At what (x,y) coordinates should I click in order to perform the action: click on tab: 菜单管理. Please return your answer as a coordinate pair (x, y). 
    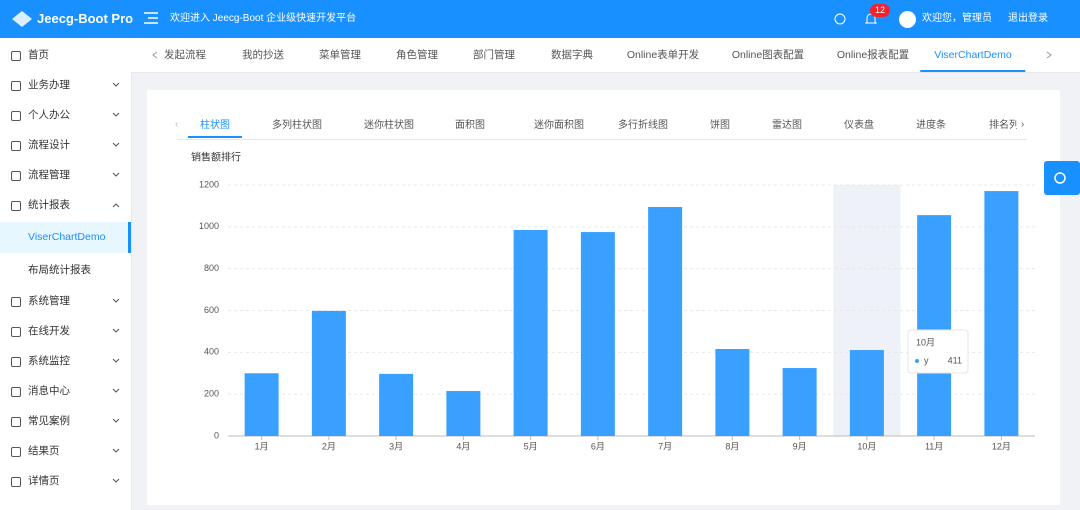
    Looking at the image, I should click on (340, 55).